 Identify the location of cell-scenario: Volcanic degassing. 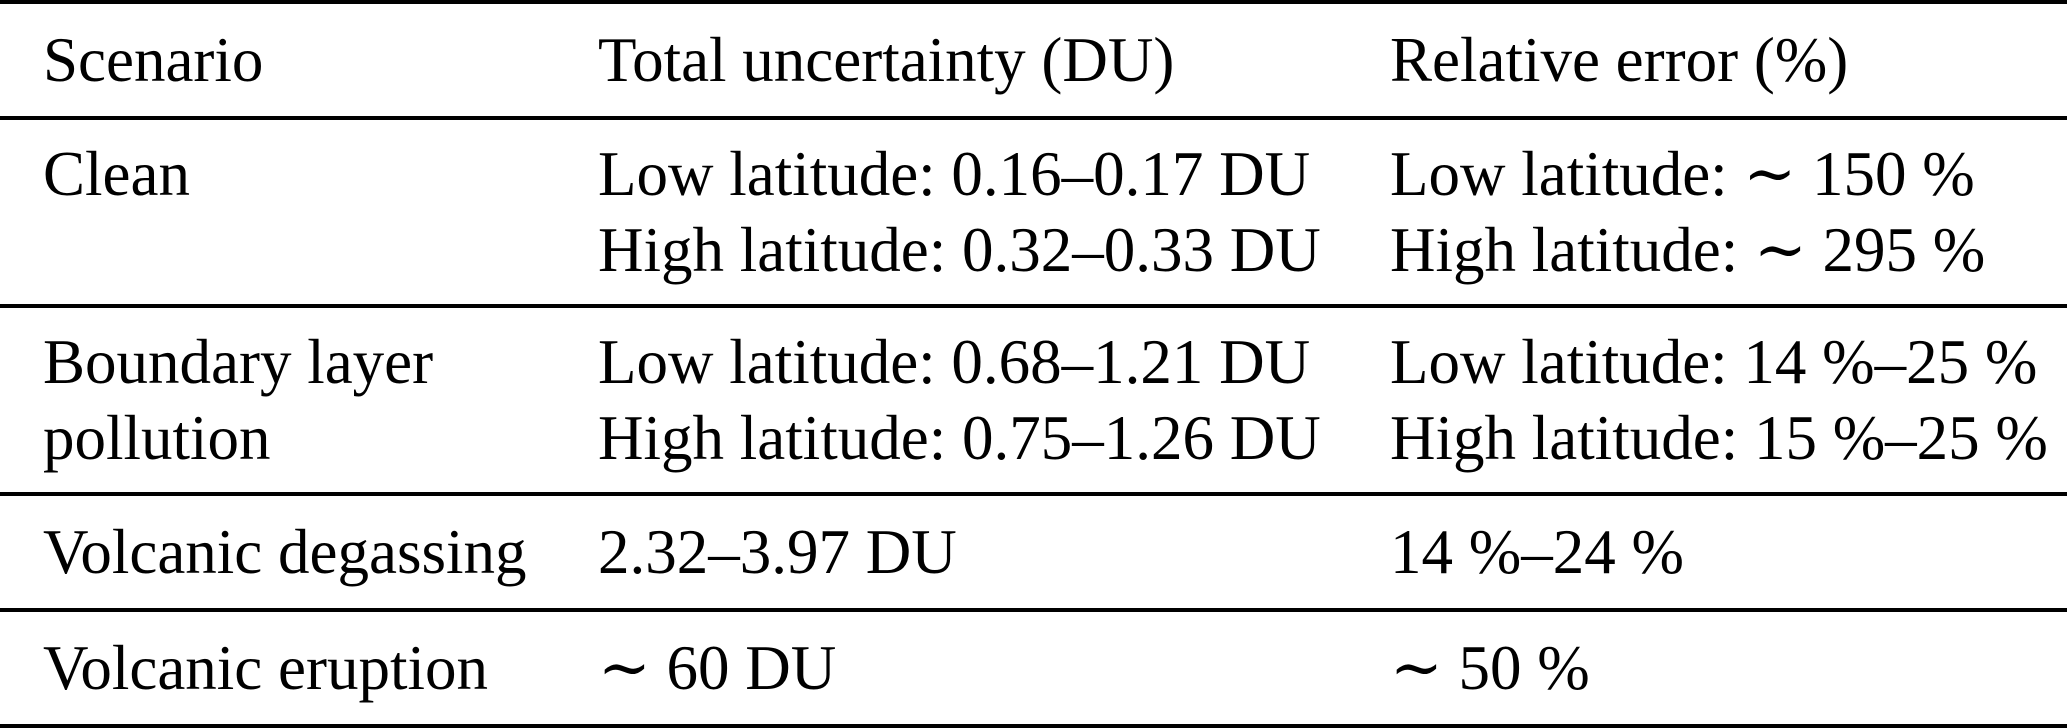
(277, 552).